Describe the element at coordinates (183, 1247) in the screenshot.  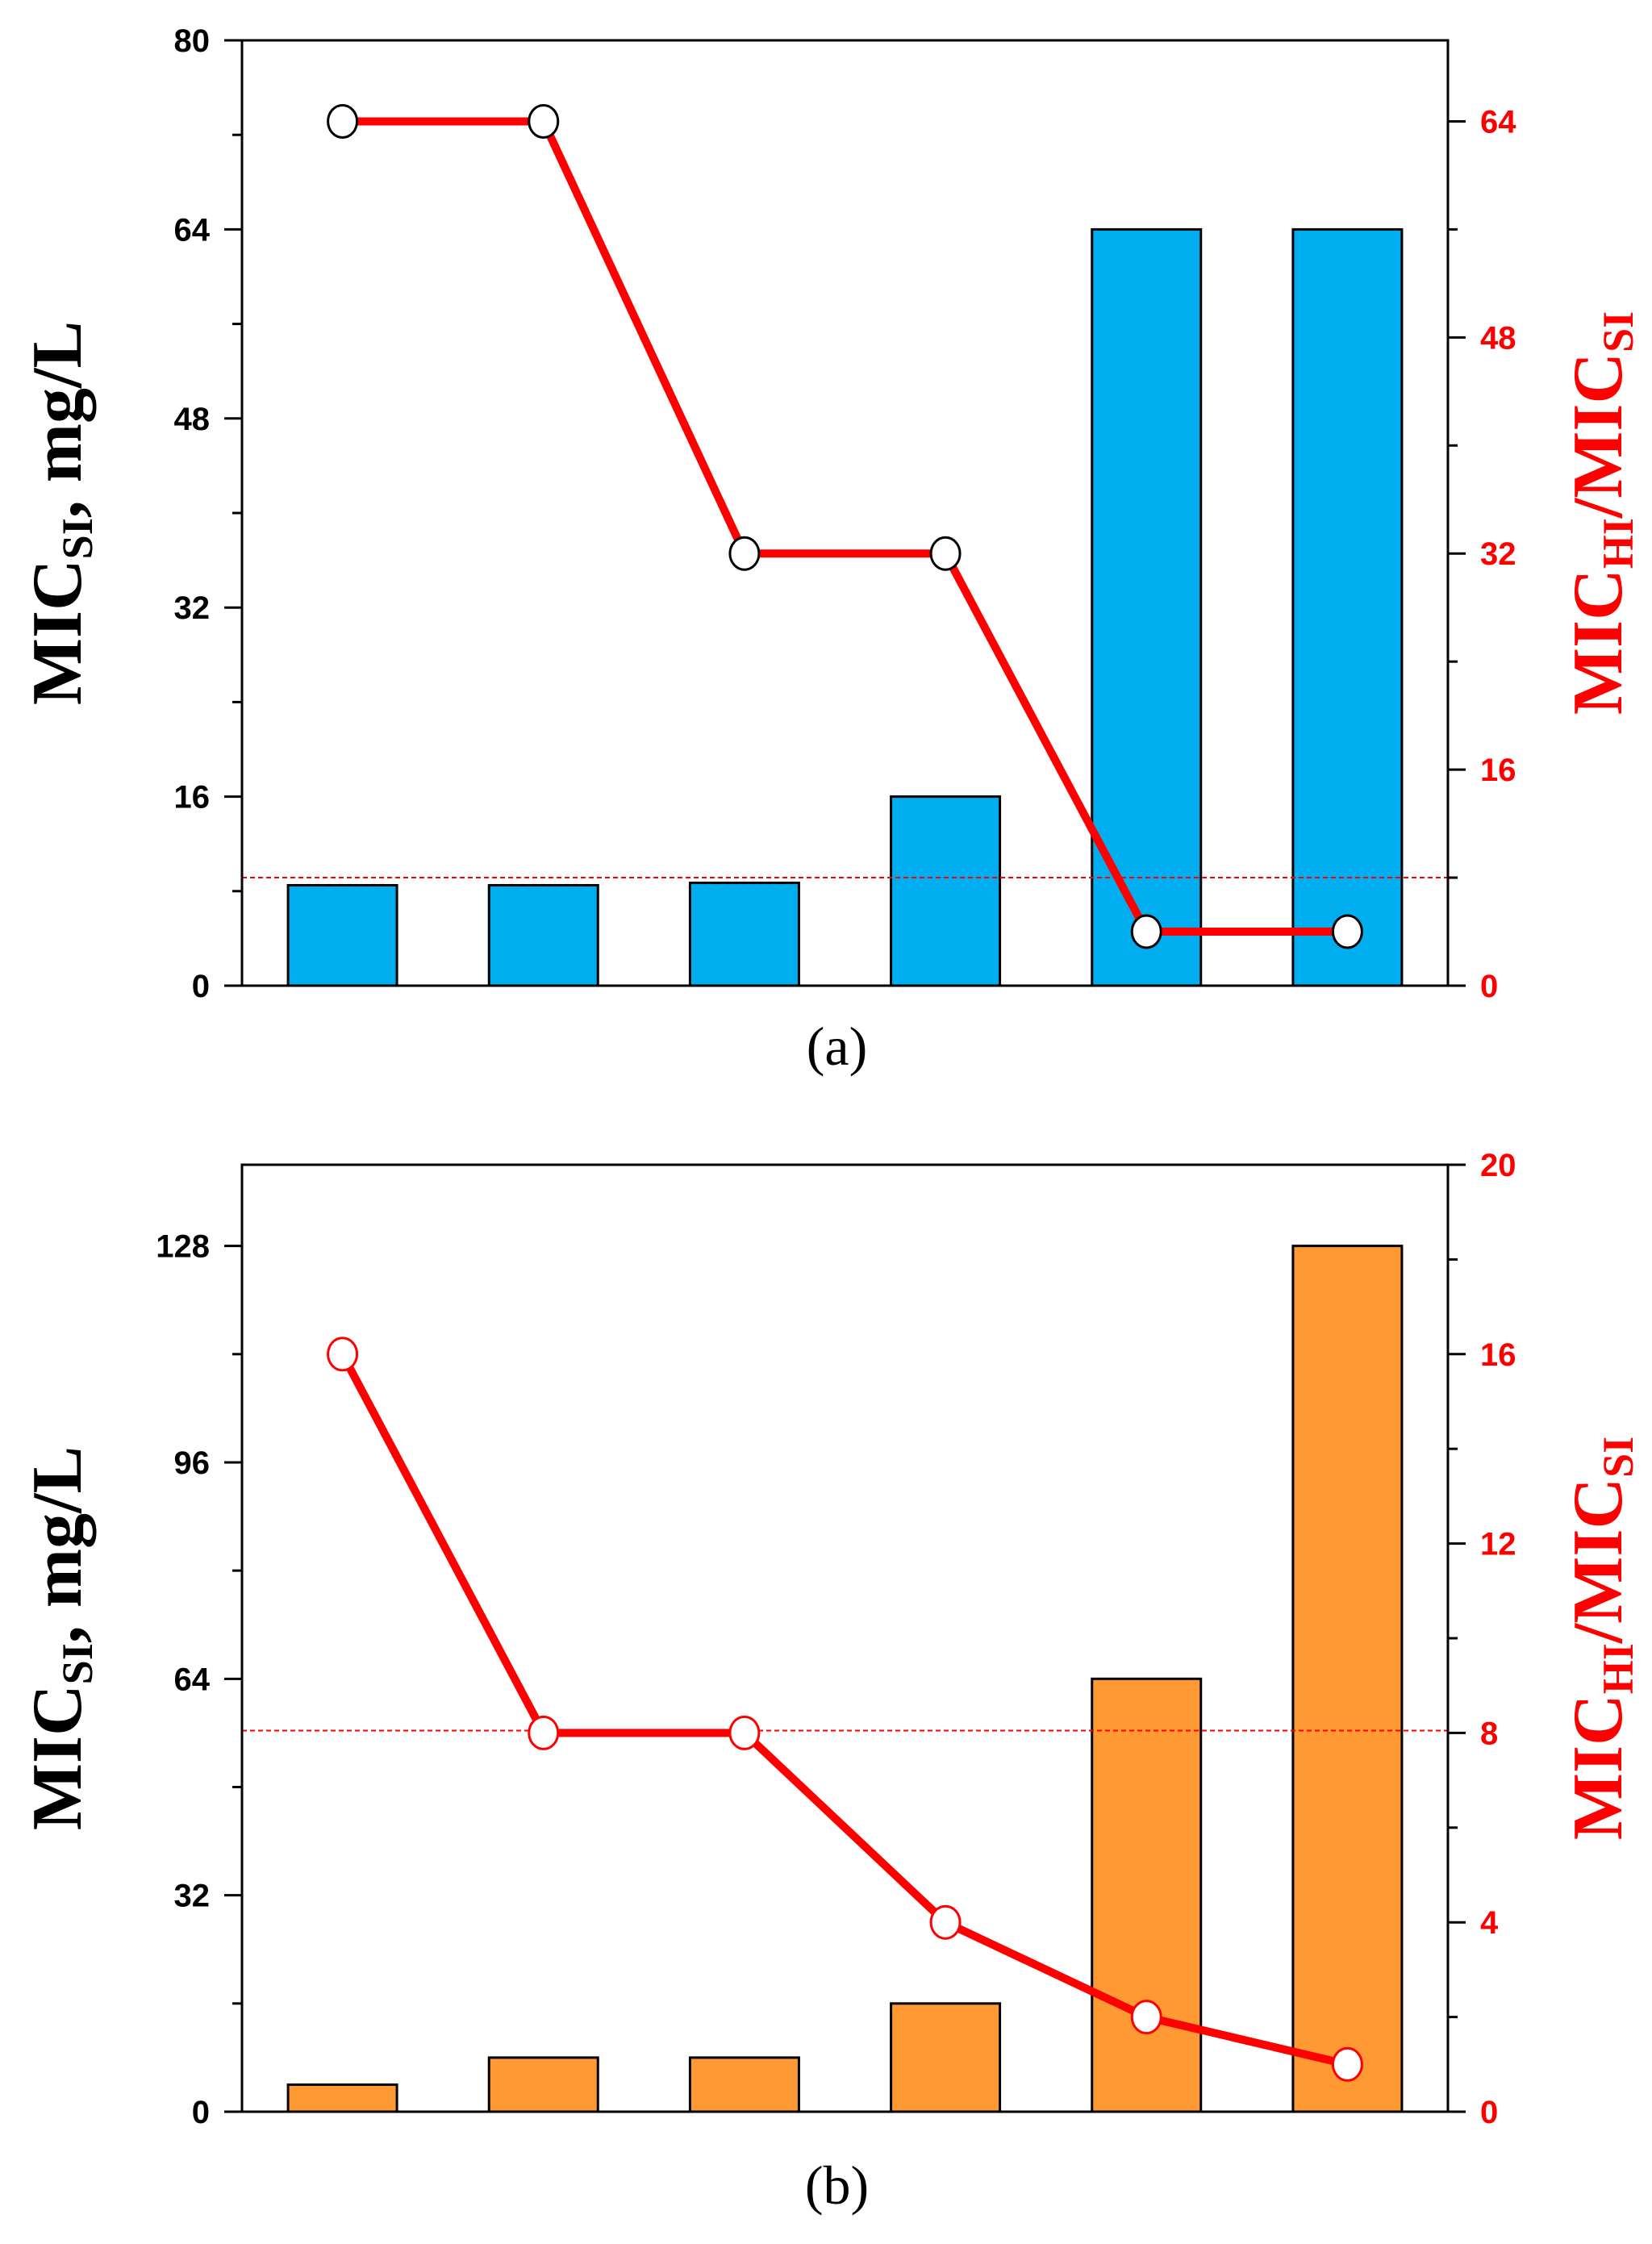
I see `left-tick-label-b: 128` at that location.